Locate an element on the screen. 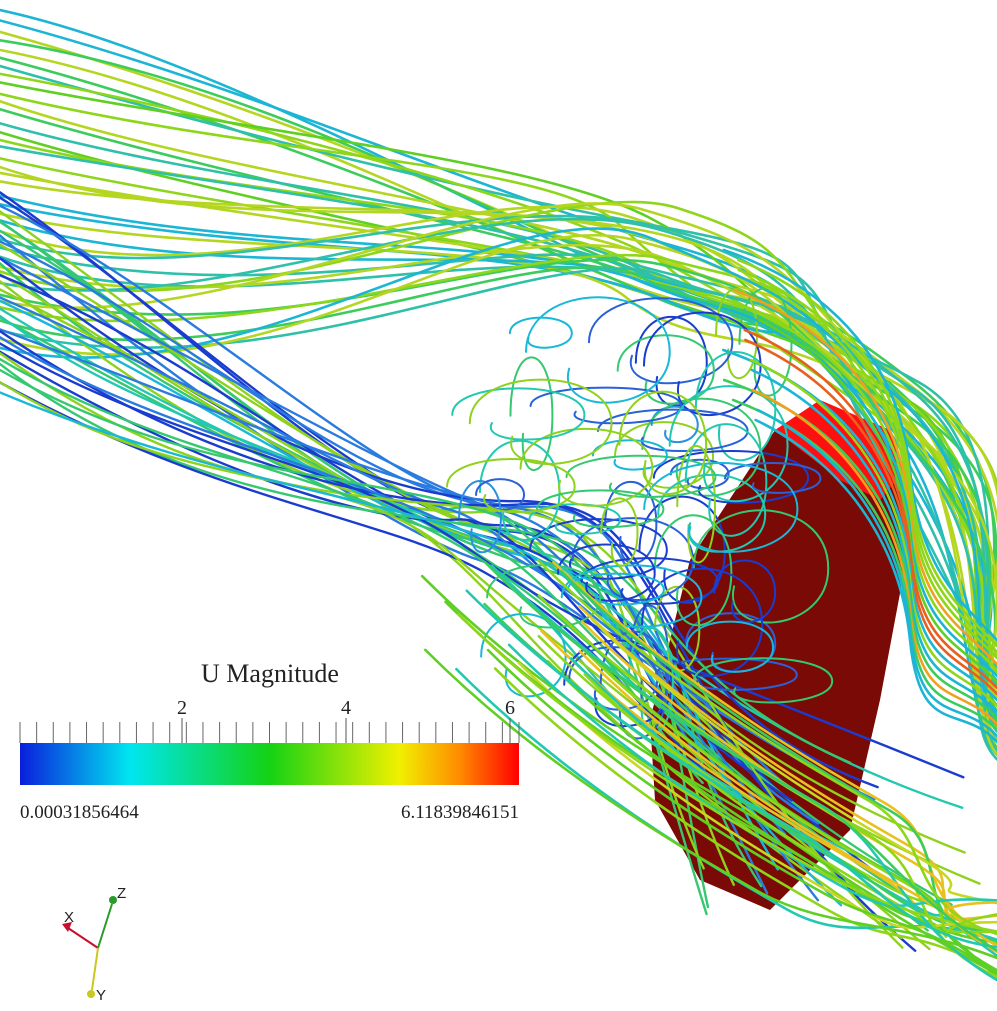 The height and width of the screenshot is (1011, 997). x-axis-label: X is located at coordinates (69, 917).